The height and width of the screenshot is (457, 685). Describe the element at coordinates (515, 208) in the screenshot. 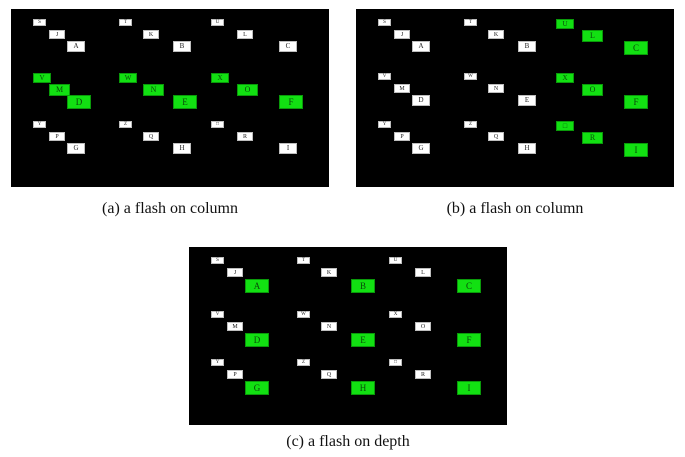

I see `caption-b: (b) a flash on column` at that location.